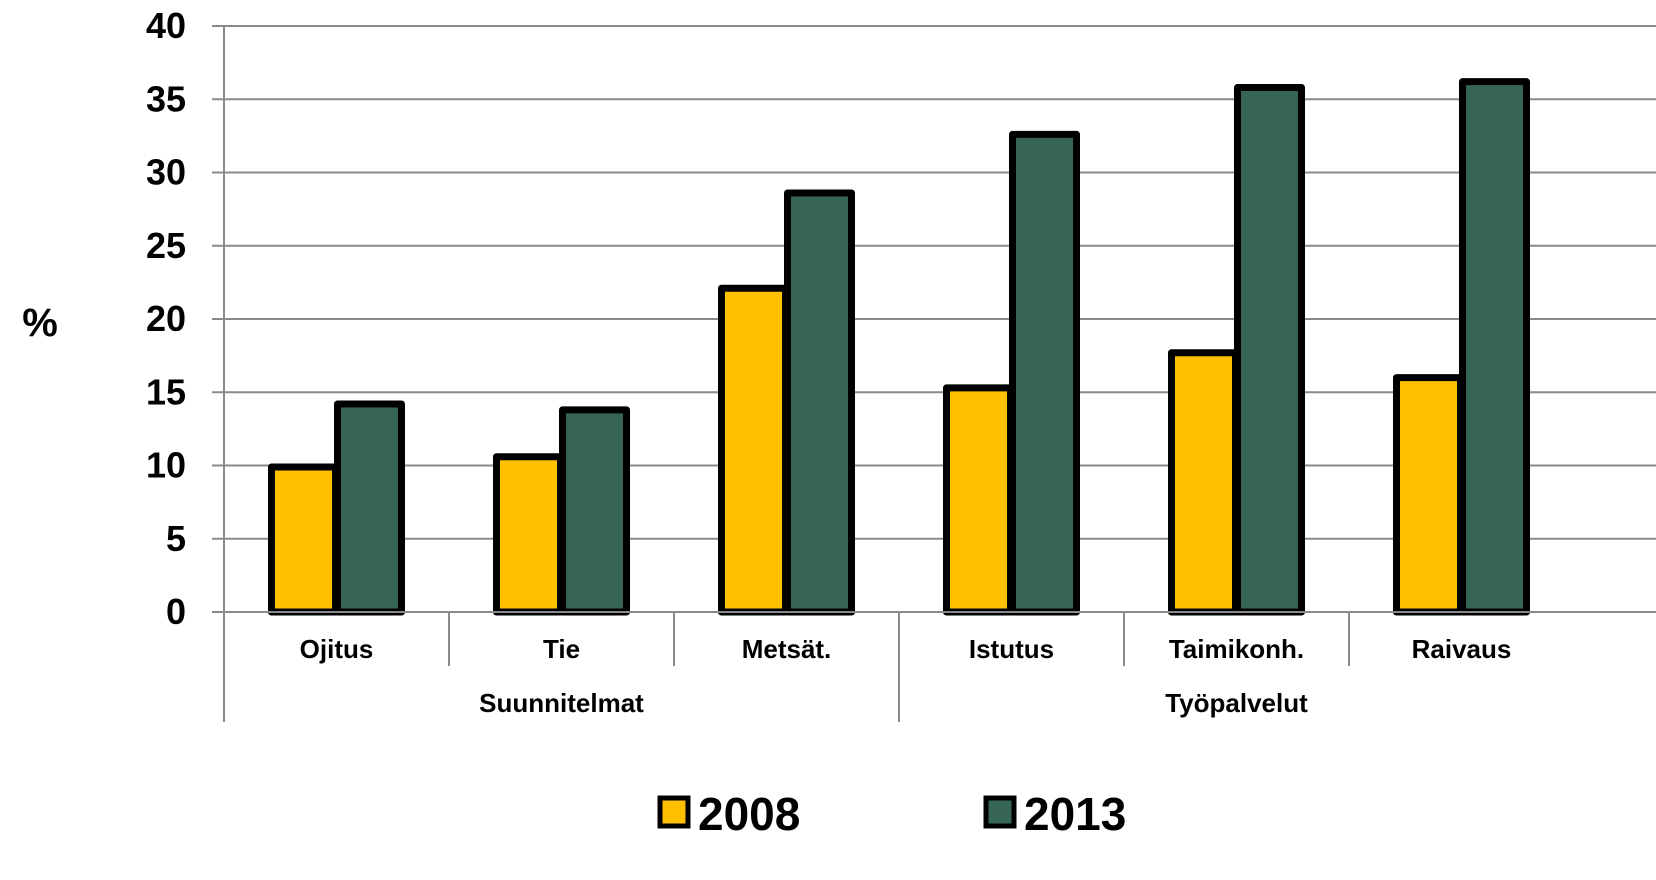 This screenshot has height=880, width=1656. Describe the element at coordinates (166, 98) in the screenshot. I see `y-tick-label: 35` at that location.